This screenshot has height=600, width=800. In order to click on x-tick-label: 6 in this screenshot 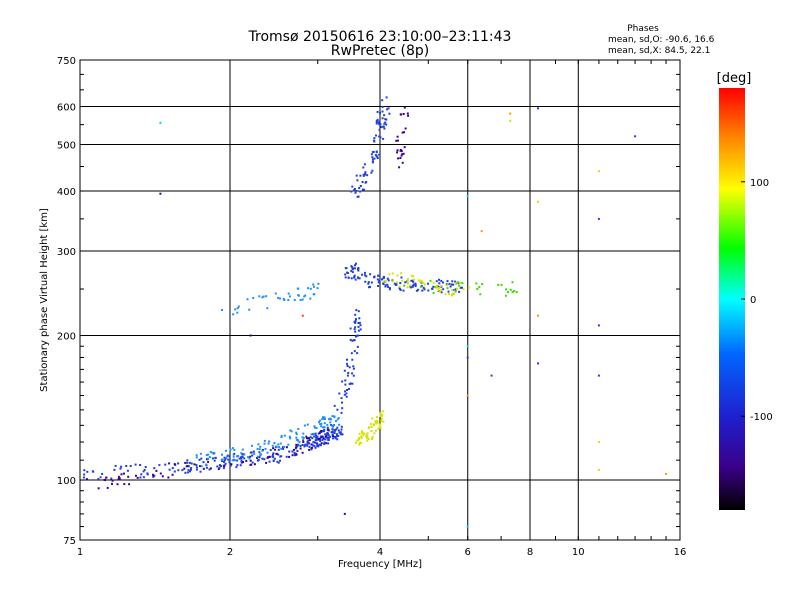, I will do `click(468, 552)`.